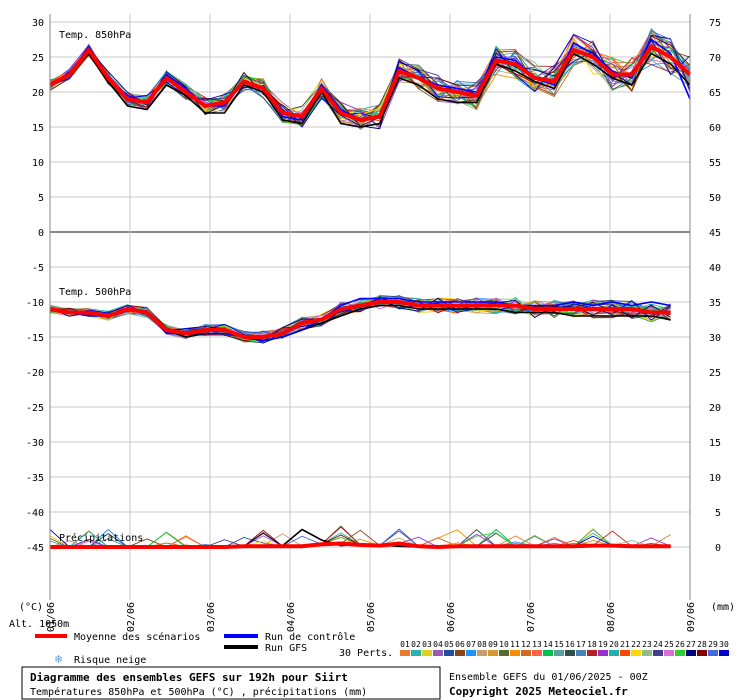 This screenshot has width=740, height=700. Describe the element at coordinates (366, 653) in the screenshot. I see `legend-perts-label: 30 Perts.` at that location.